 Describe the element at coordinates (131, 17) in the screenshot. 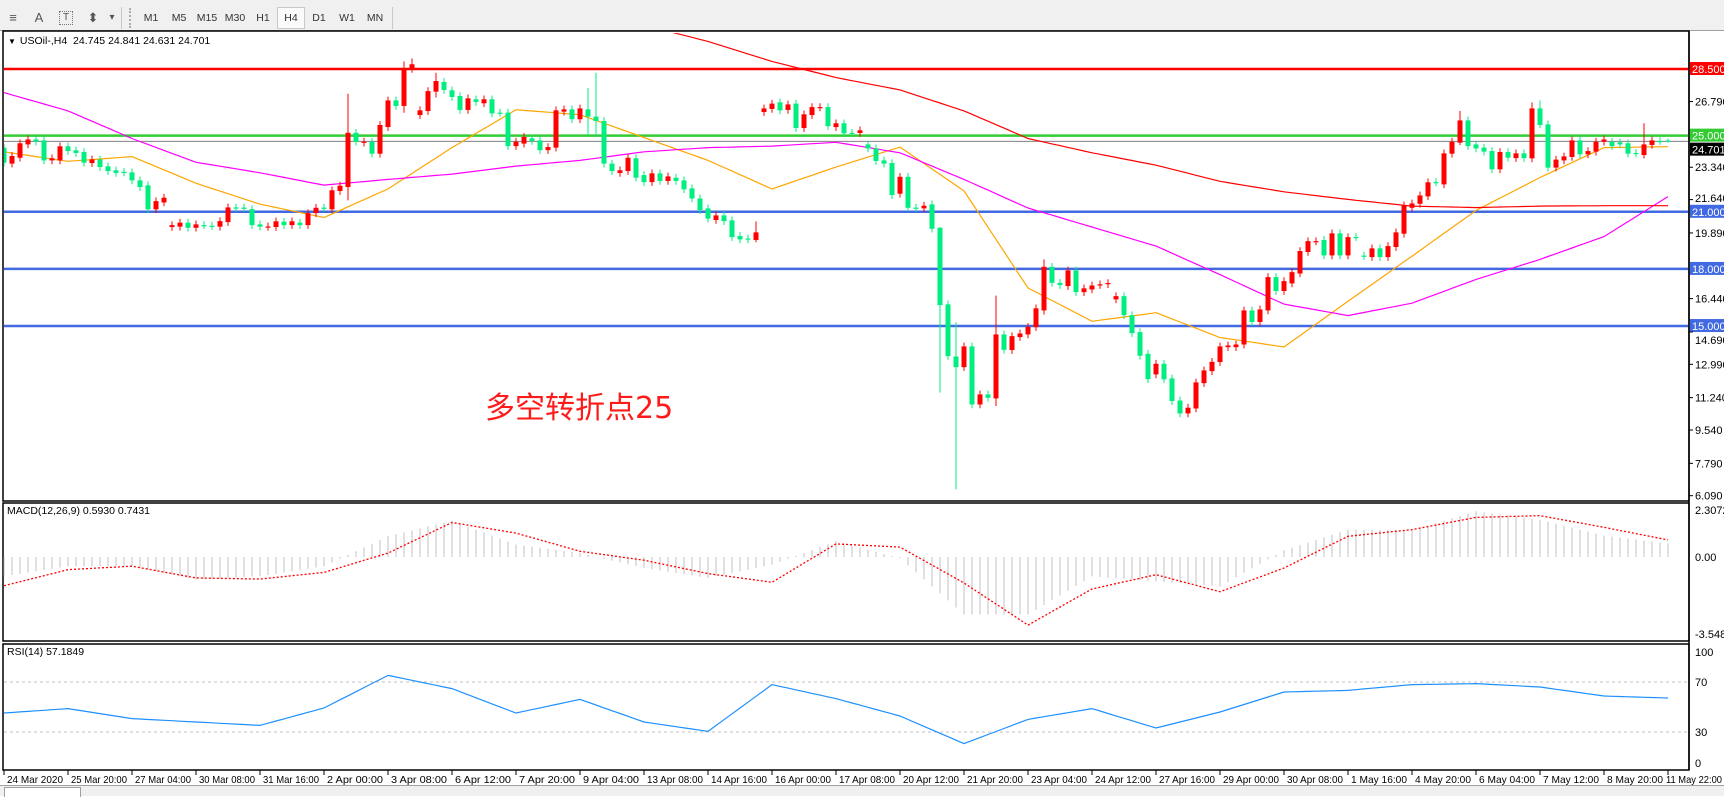

I see `toolbar-grip` at that location.